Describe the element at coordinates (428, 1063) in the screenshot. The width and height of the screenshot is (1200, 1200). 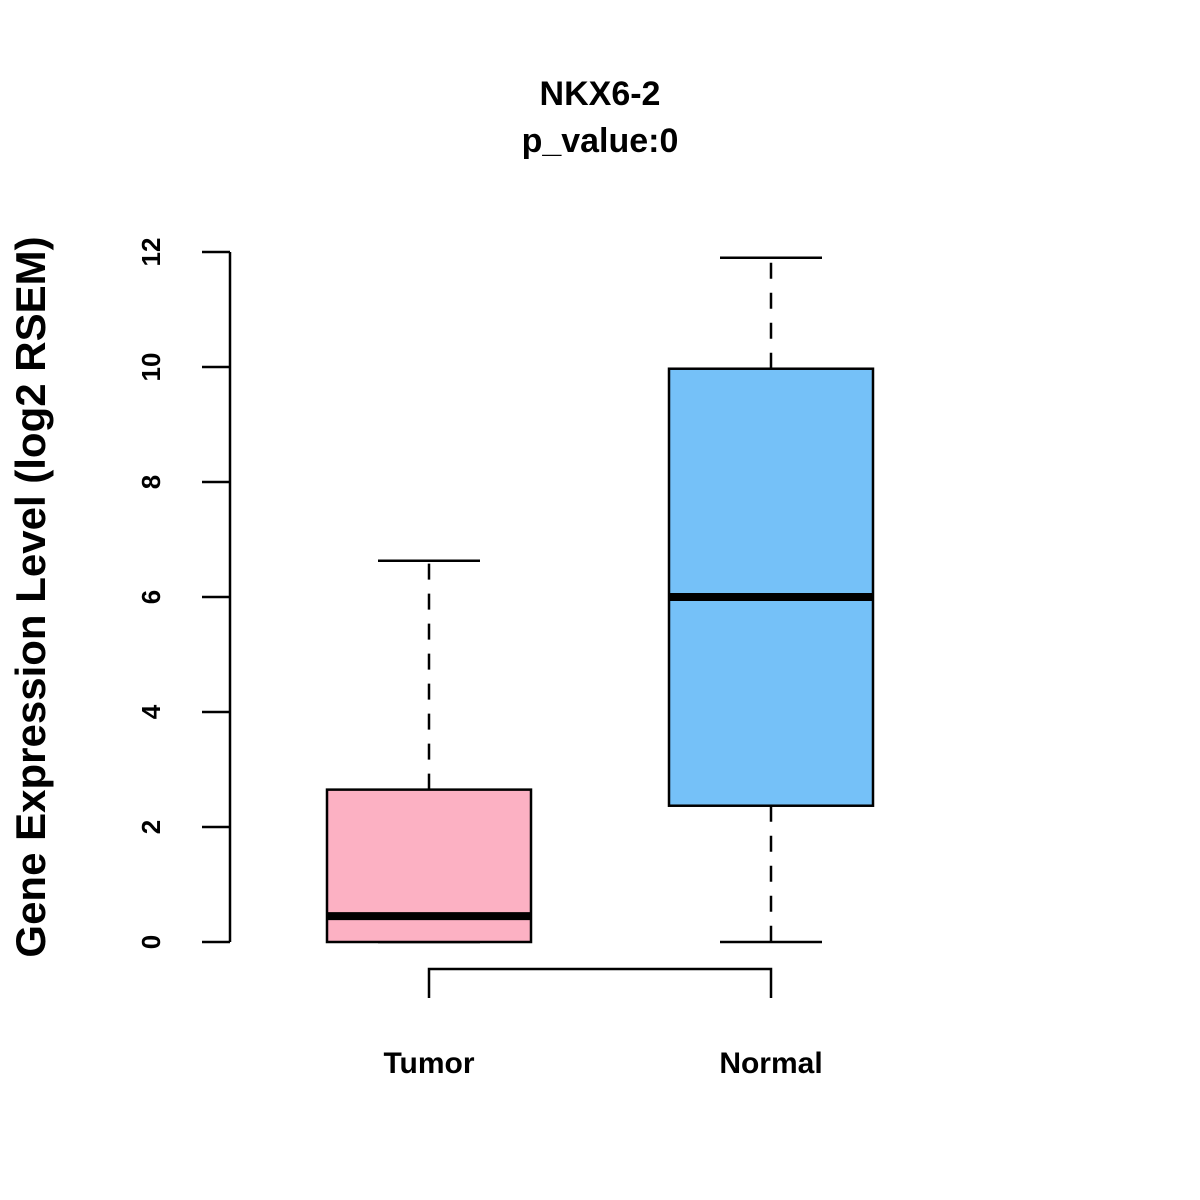
I see `x-tick-label-tumor: Tumor` at that location.